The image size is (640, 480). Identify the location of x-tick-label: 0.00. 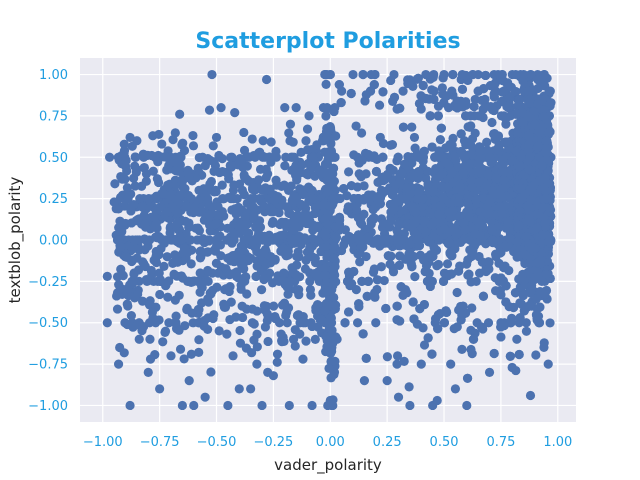
(330, 442).